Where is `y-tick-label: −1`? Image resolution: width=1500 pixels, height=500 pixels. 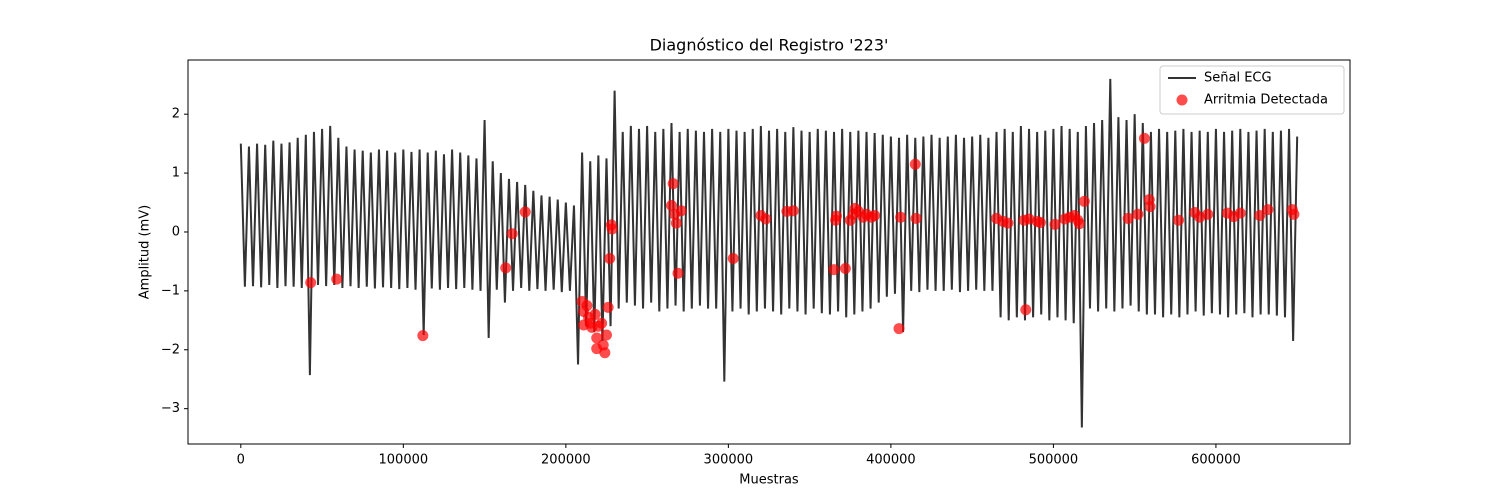
y-tick-label: −1 is located at coordinates (170, 290).